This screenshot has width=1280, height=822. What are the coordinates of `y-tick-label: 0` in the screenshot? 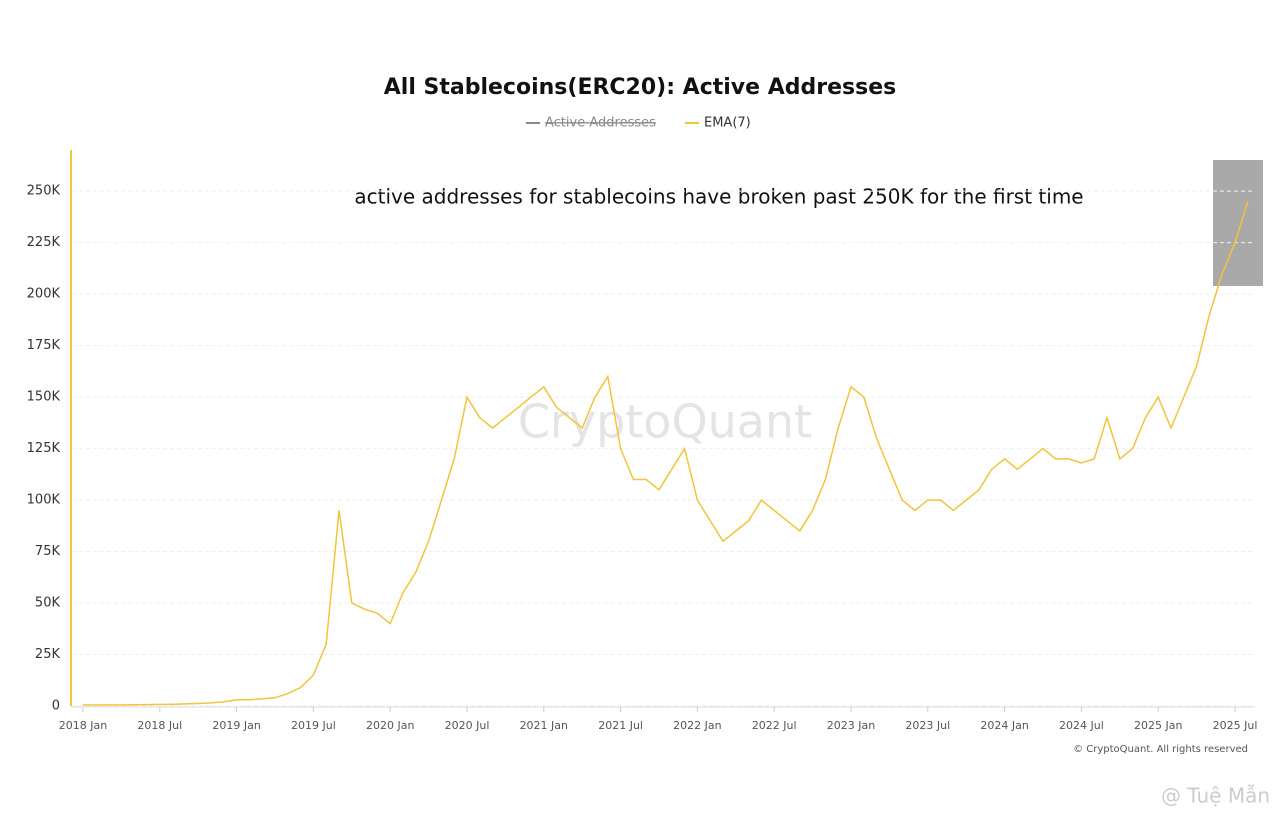 It's located at (56, 706).